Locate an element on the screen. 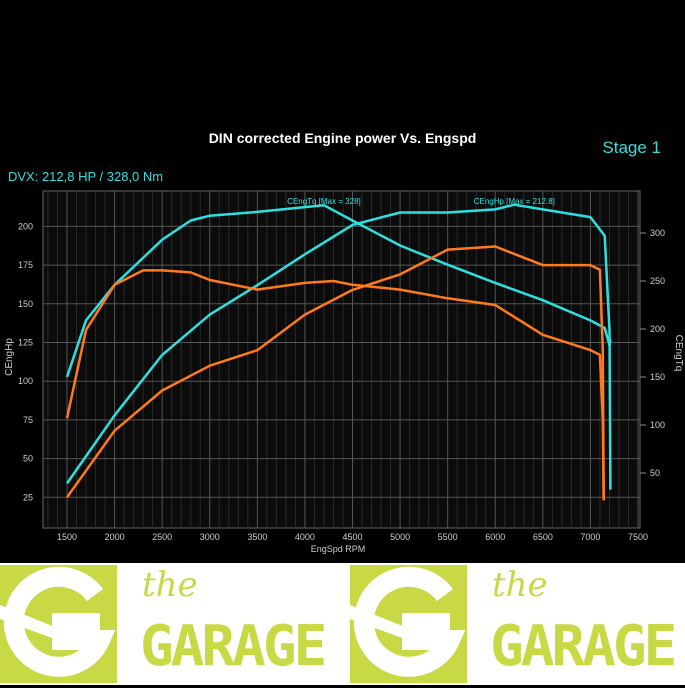 The width and height of the screenshot is (685, 688). y2-axis-label: CEngTq is located at coordinates (678, 353).